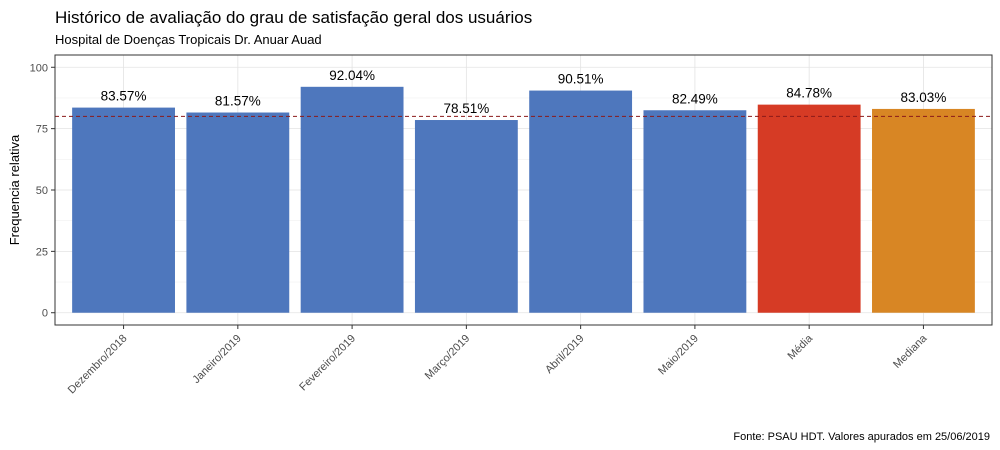 The image size is (1000, 450). Describe the element at coordinates (327, 363) in the screenshot. I see `x-tick-label: Fevereiro/2019` at that location.